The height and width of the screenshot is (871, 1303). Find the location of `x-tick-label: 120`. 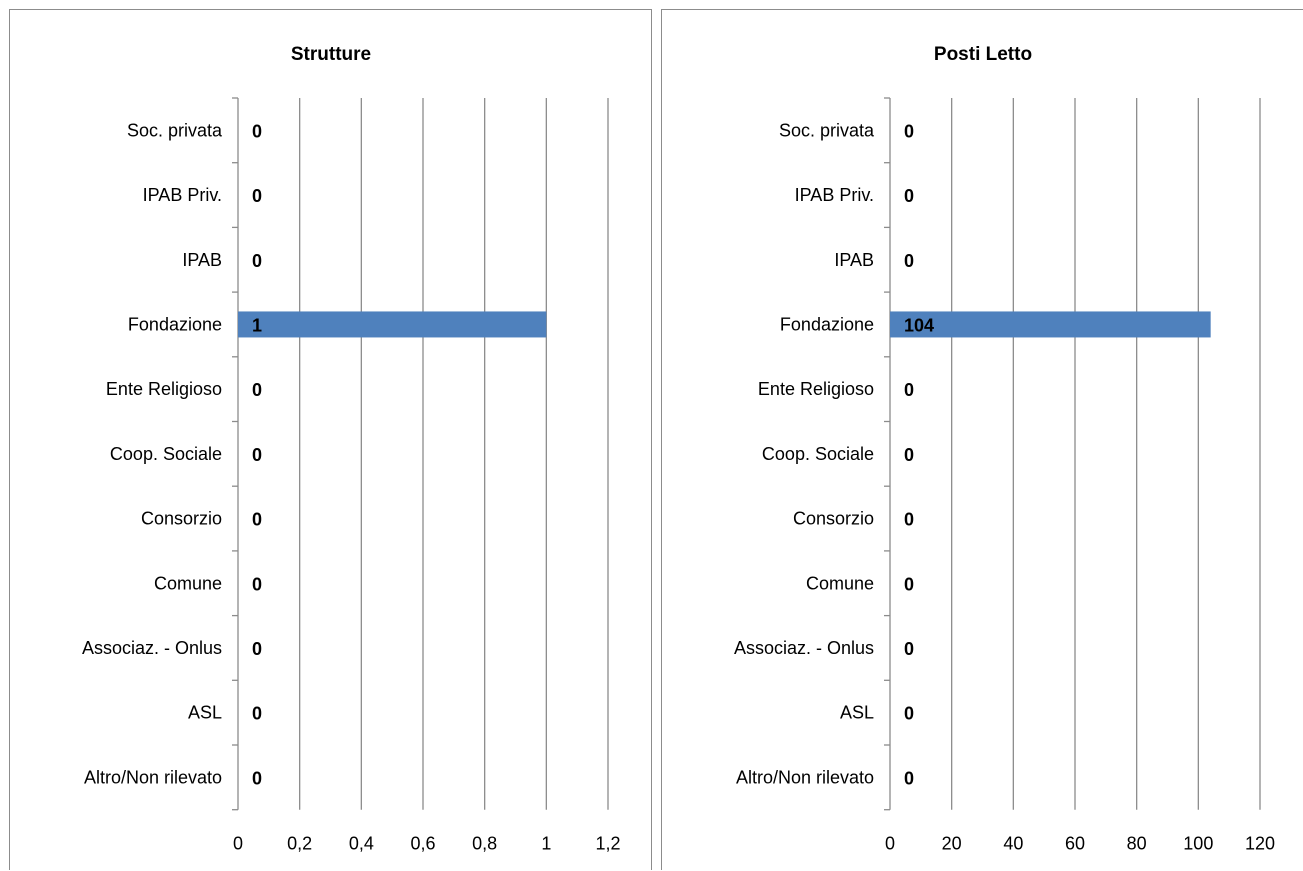

x-tick-label: 120 is located at coordinates (1260, 844).